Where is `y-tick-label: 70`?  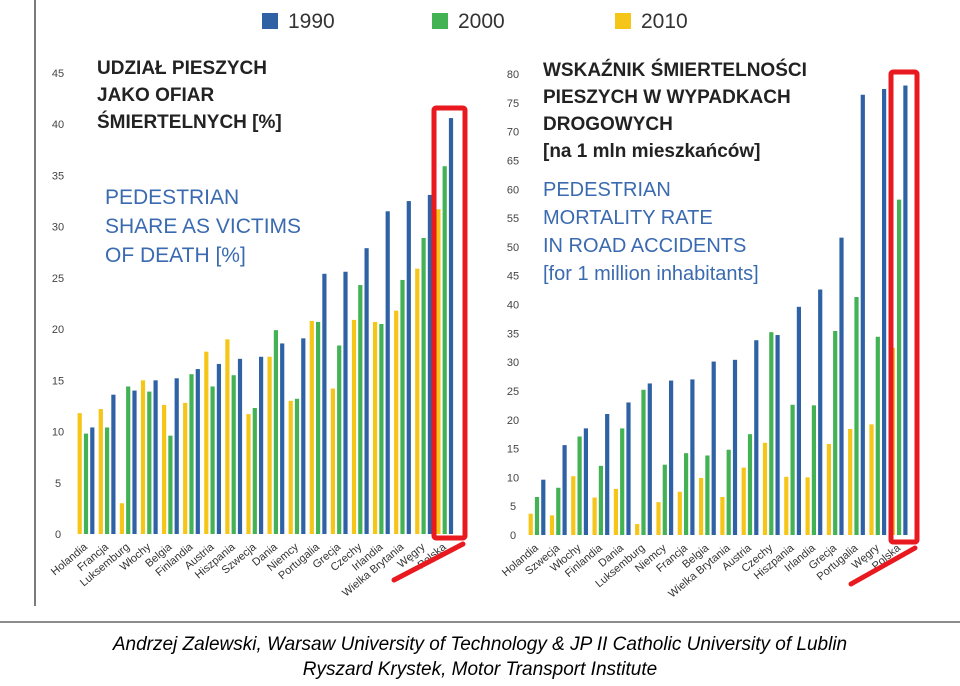 y-tick-label: 70 is located at coordinates (513, 133).